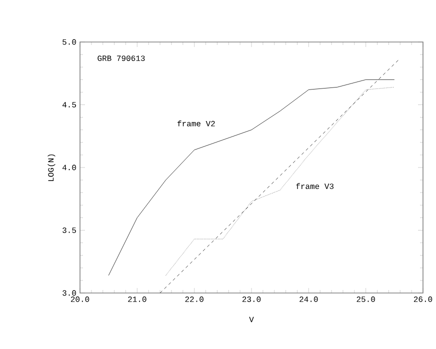 This screenshot has height=349, width=436. Describe the element at coordinates (80, 299) in the screenshot. I see `x-tick-label: 20.0` at that location.